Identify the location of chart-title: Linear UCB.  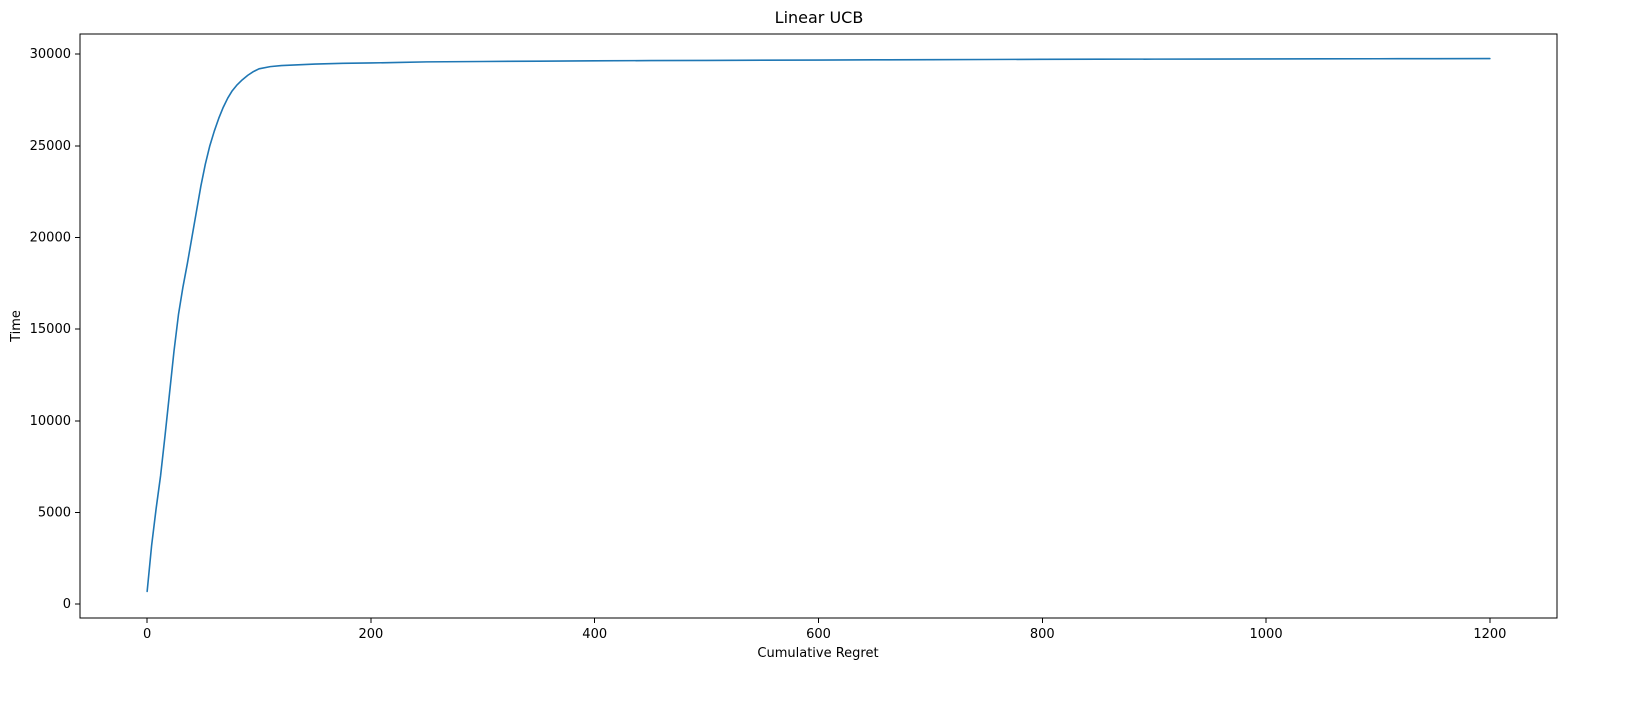
(819, 17).